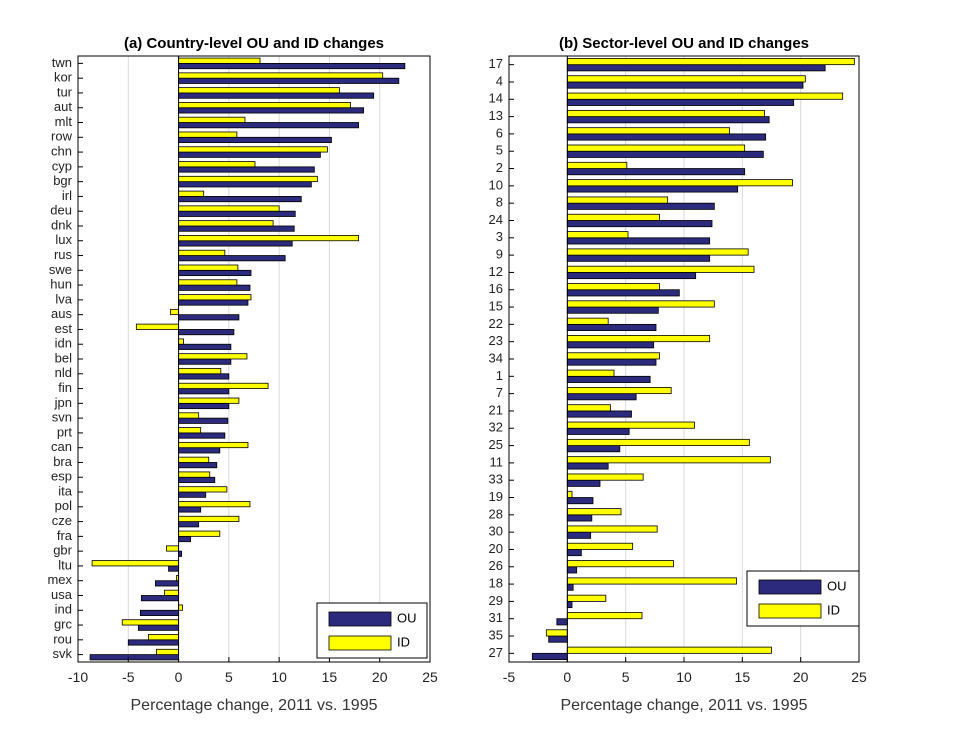 This screenshot has width=970, height=738. Describe the element at coordinates (63, 106) in the screenshot. I see `category-label: aut` at that location.